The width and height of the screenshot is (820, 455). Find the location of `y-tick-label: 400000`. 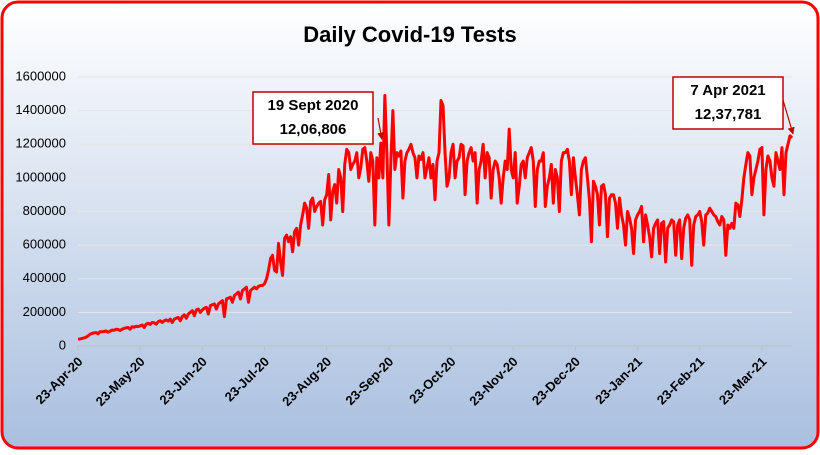

y-tick-label: 400000 is located at coordinates (44, 277).